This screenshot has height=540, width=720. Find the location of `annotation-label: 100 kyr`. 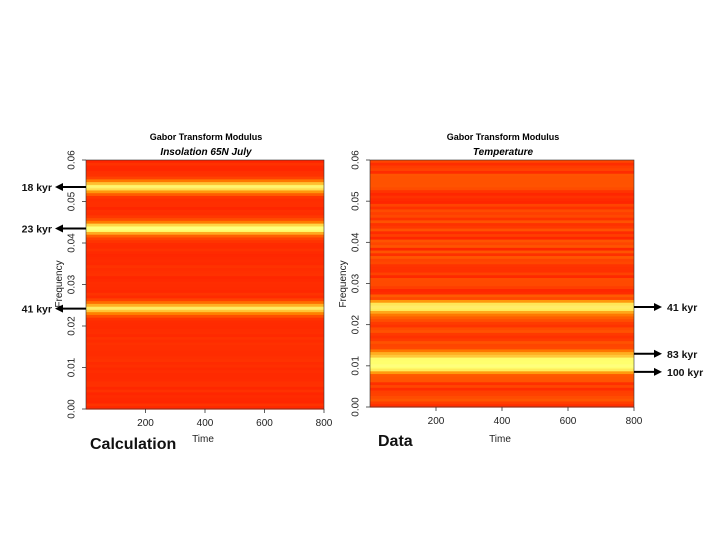

annotation-label: 100 kyr is located at coordinates (685, 373).